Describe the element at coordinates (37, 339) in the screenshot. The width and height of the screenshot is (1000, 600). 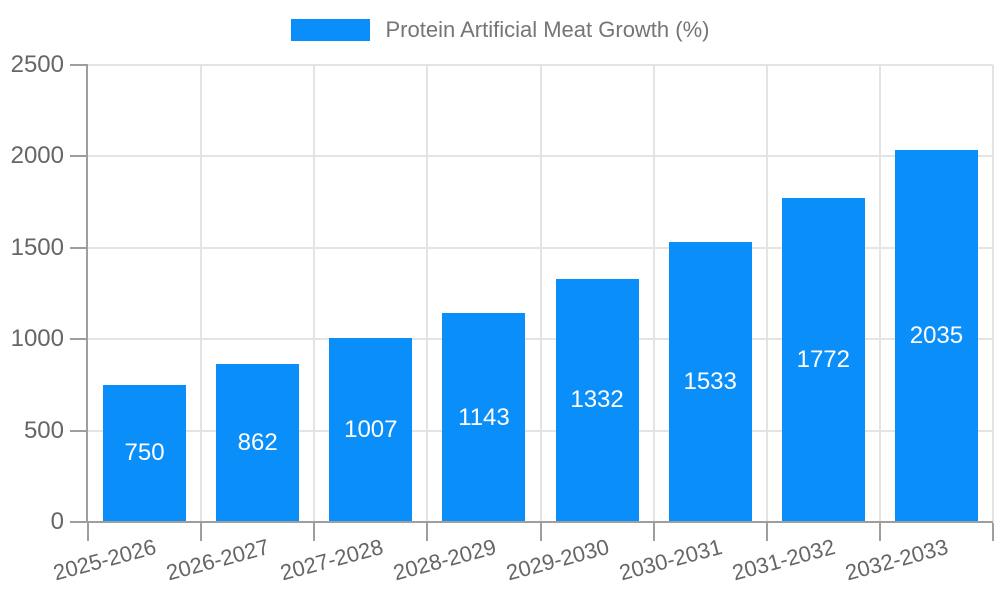
I see `y-tick-label: 1000` at that location.